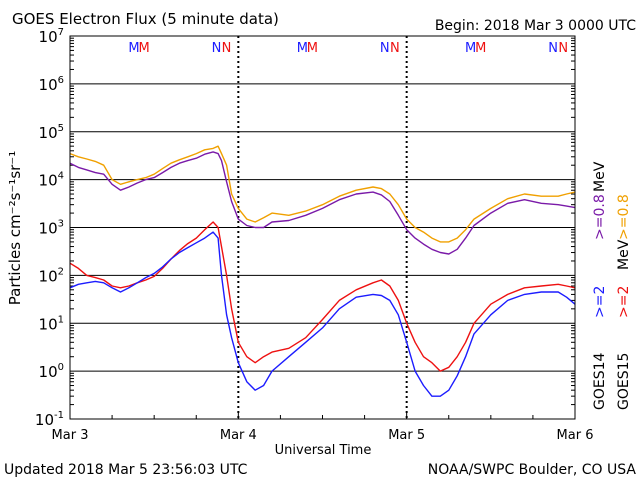 The image size is (640, 480). Describe the element at coordinates (600, 176) in the screenshot. I see `legend-mev-top: MeV` at that location.